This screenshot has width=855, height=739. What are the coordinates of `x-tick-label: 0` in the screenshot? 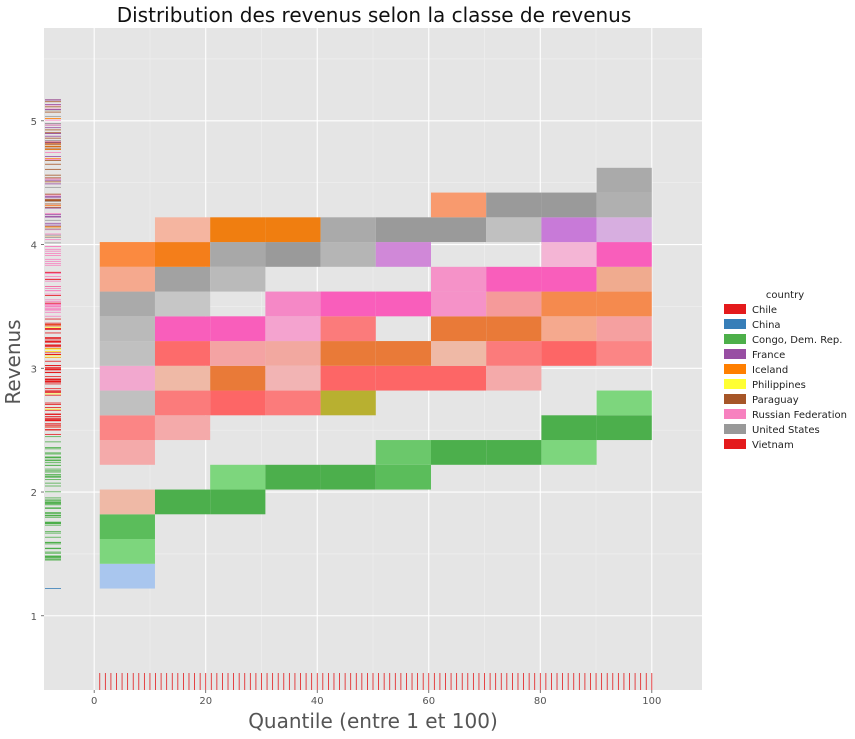 It's located at (94, 701).